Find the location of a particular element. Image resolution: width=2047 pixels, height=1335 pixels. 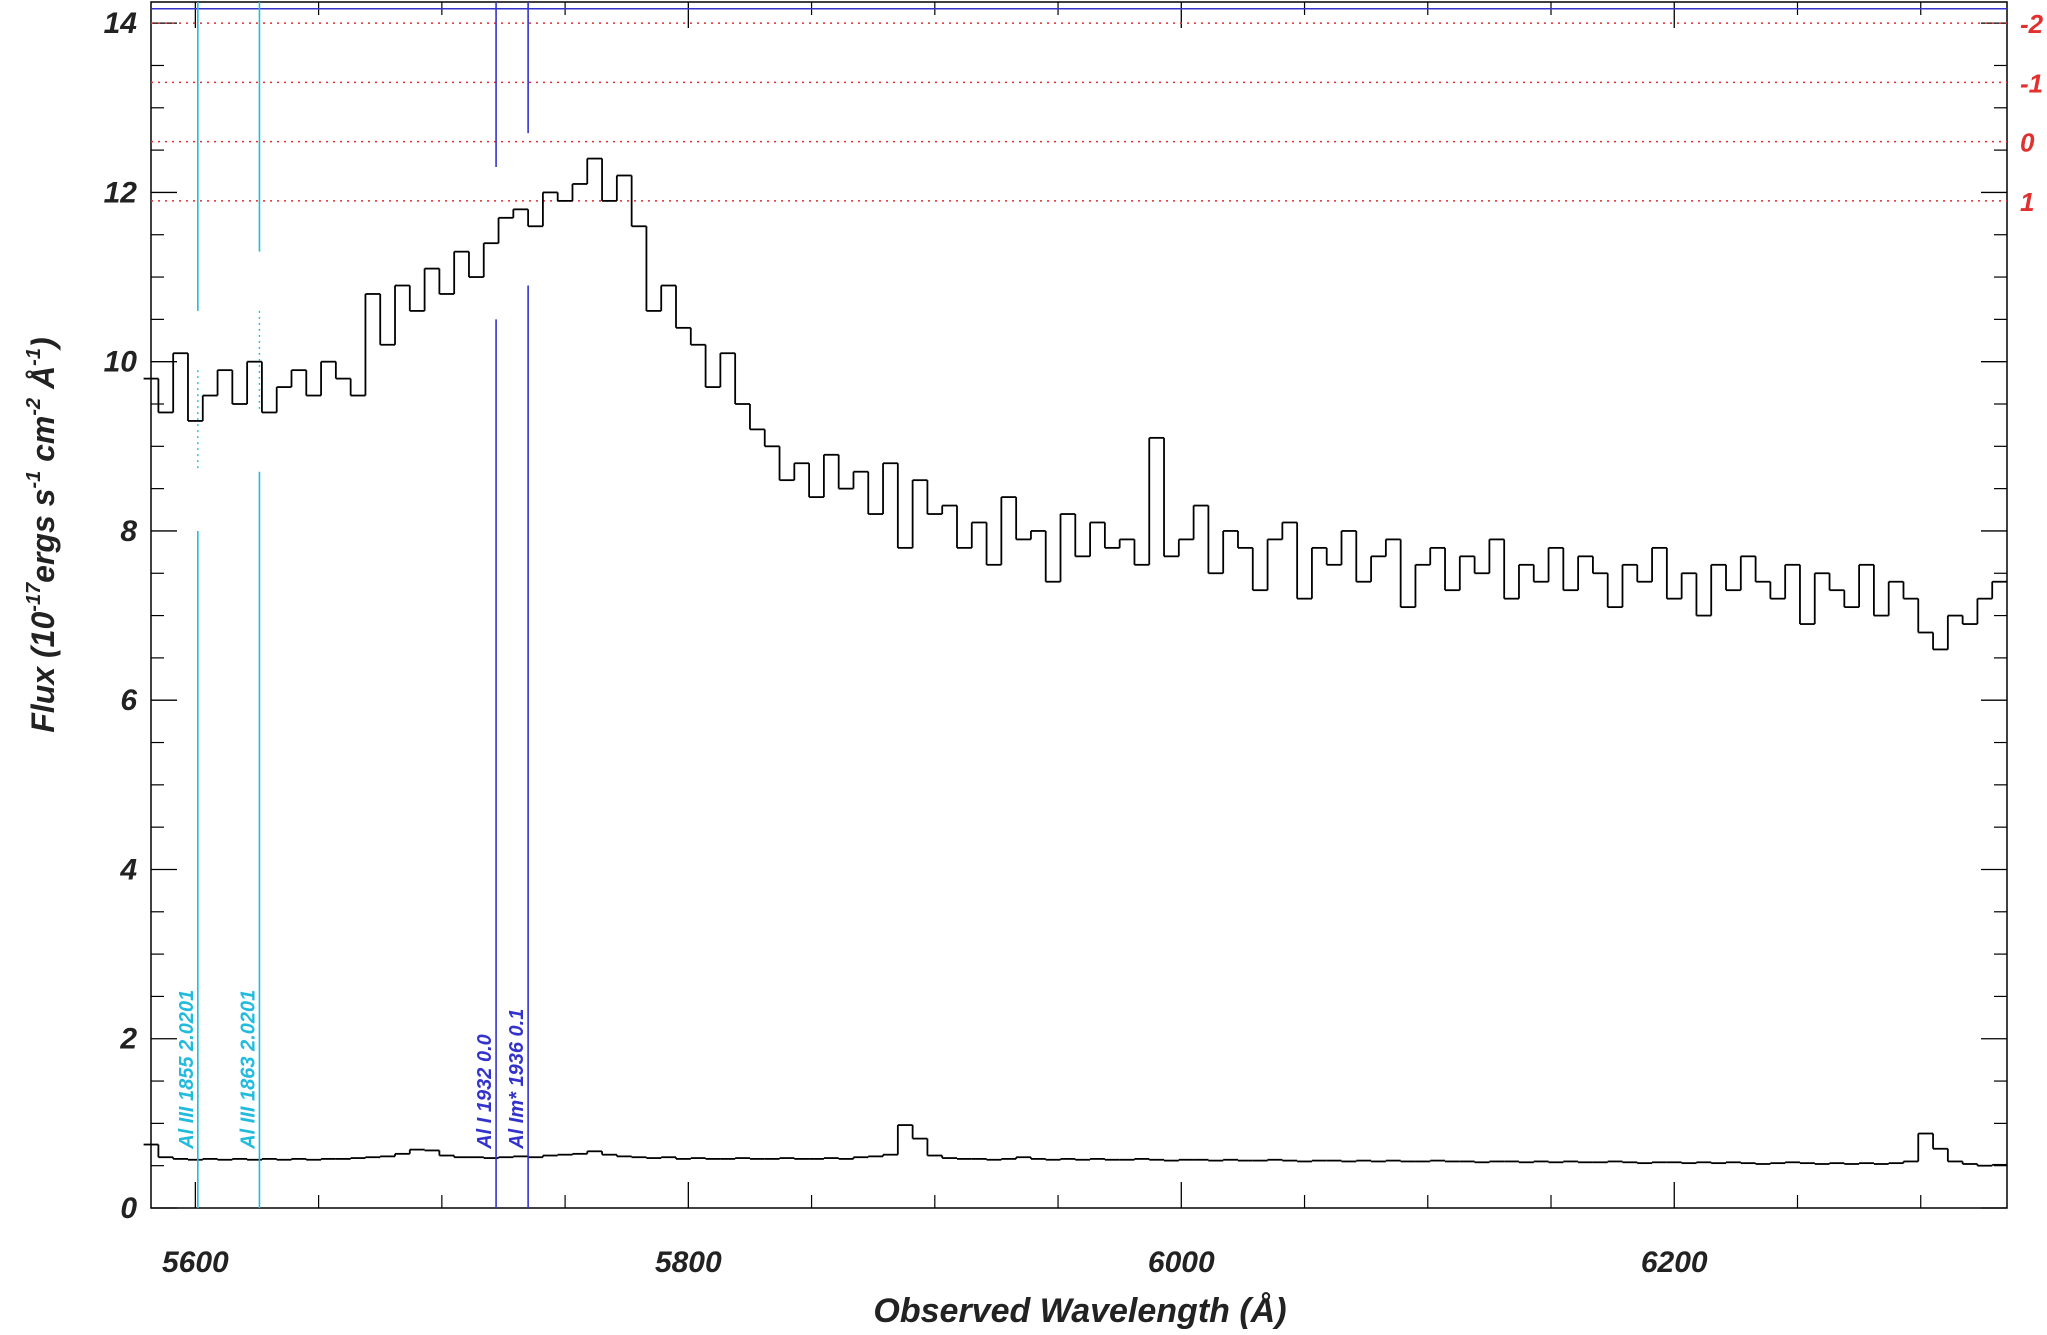

reference-label: 0 is located at coordinates (2027, 143).